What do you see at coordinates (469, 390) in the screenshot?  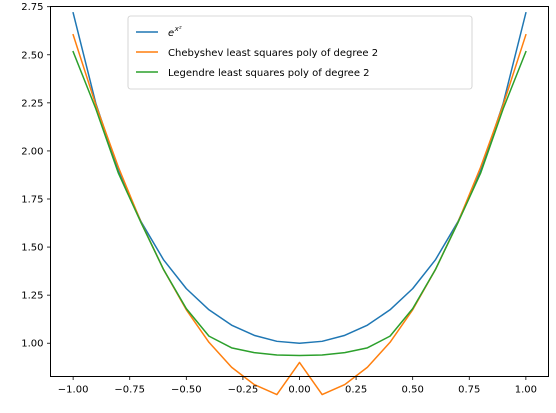 I see `x-tick-label: 0.75` at bounding box center [469, 390].